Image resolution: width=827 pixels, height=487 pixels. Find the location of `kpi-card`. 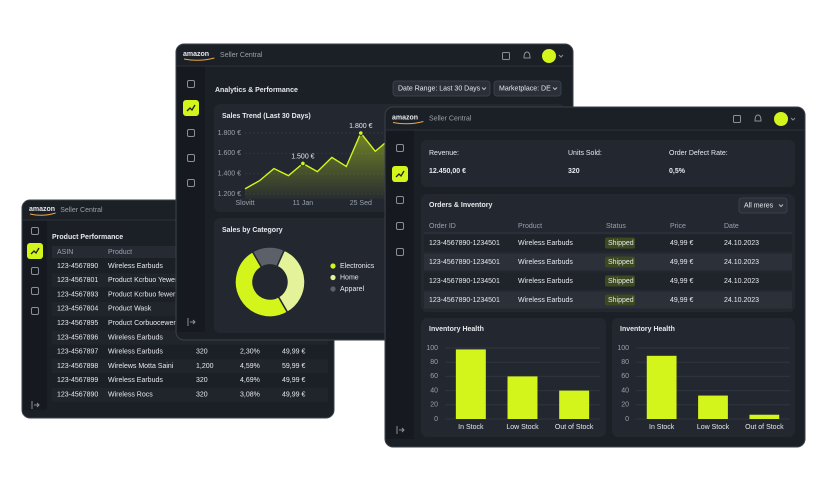

kpi-card is located at coordinates (608, 163).